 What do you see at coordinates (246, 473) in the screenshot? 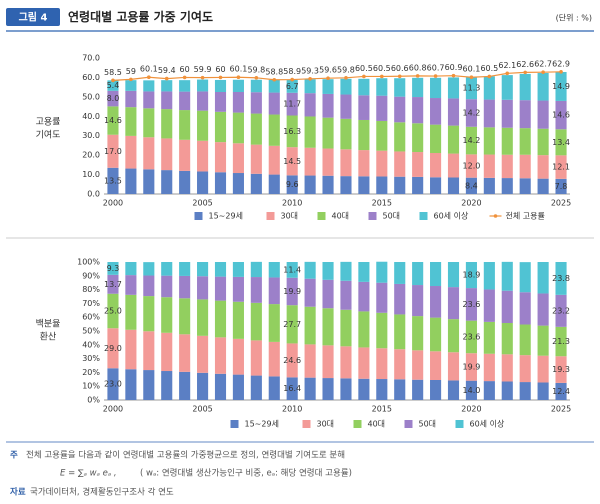
I see `formula-note: ( wₐ: 연령대별 생산가능인구 비중, eₐ: 해당 연령대 고용률)` at bounding box center [246, 473].